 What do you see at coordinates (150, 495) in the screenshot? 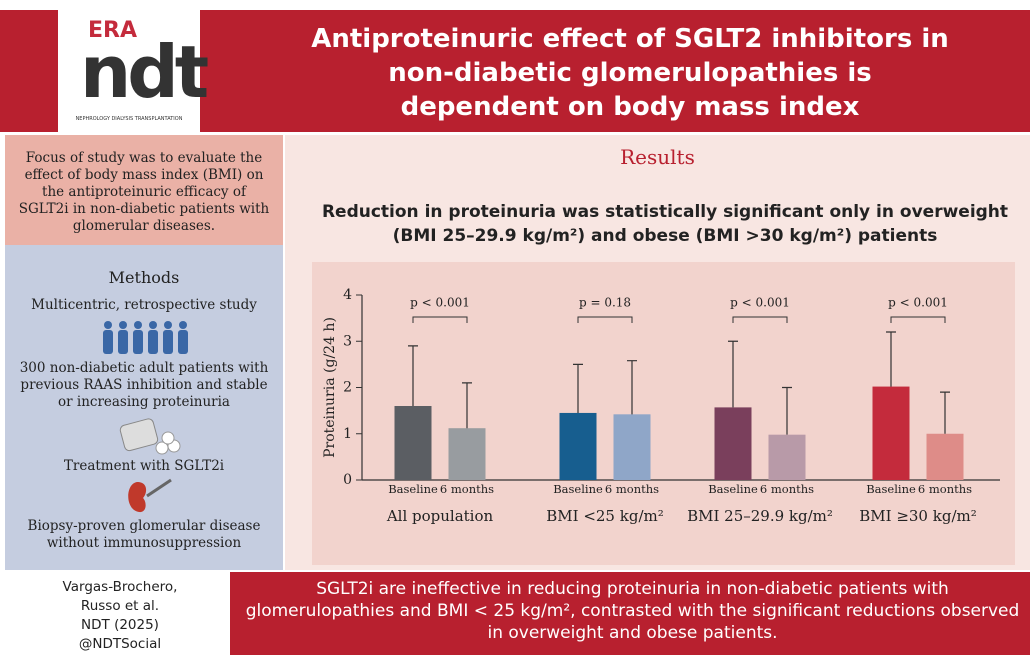
I see `kidney-icon` at bounding box center [150, 495].